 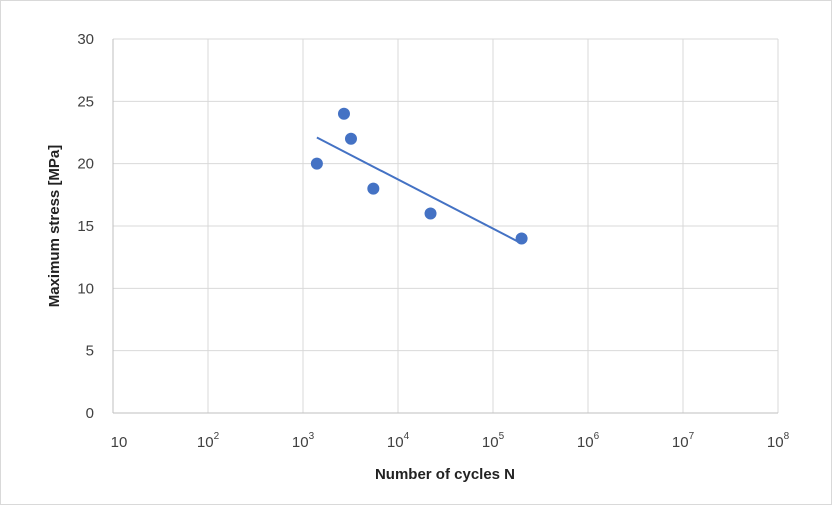 I want to click on y-tick-label: 30, so click(x=85, y=39).